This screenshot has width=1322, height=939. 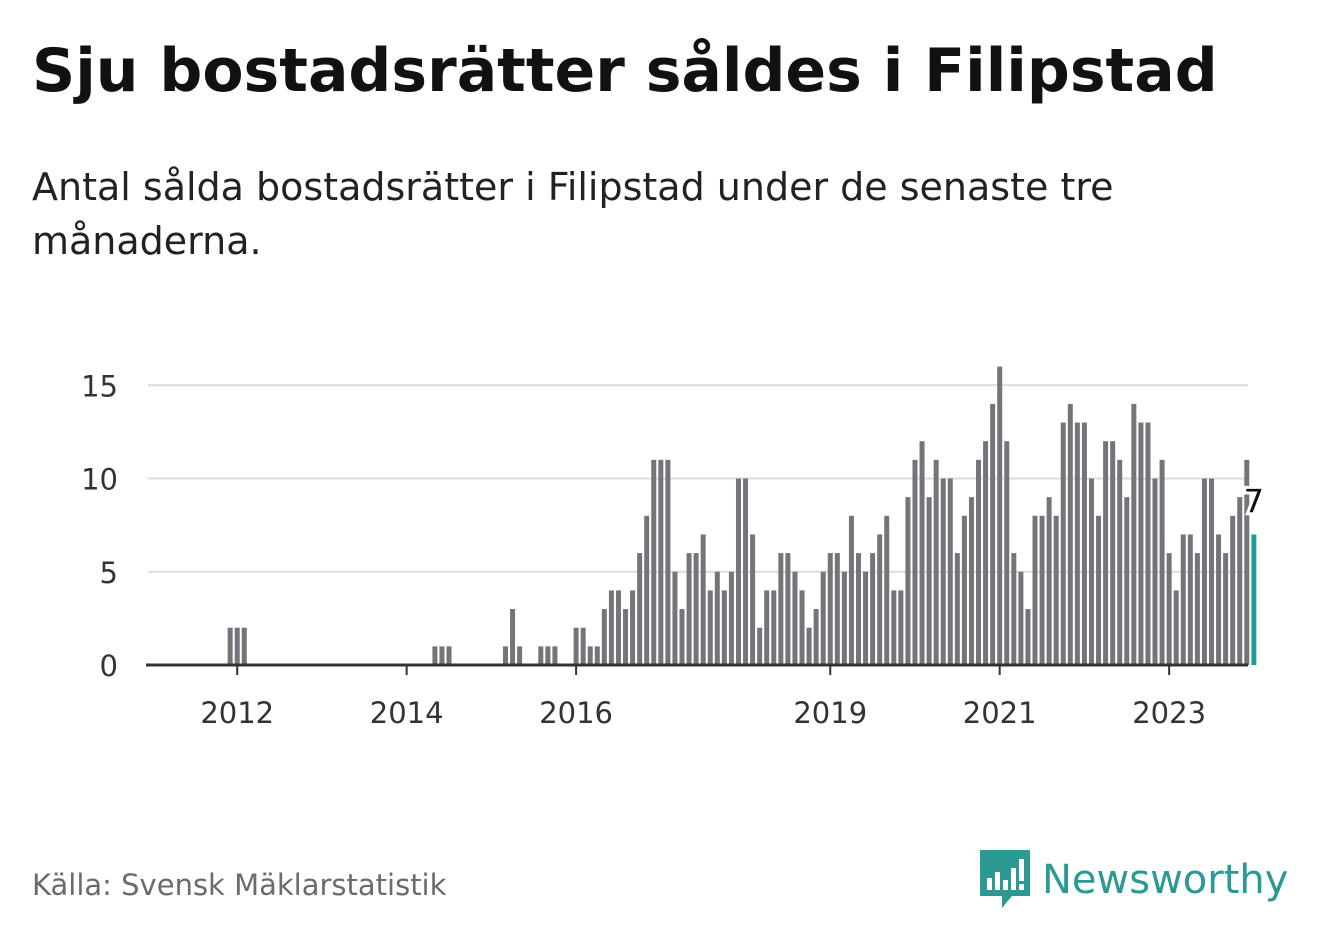 I want to click on x-axis-ticks: 2012 2014 2016 2019 2021 2023, so click(x=703, y=697).